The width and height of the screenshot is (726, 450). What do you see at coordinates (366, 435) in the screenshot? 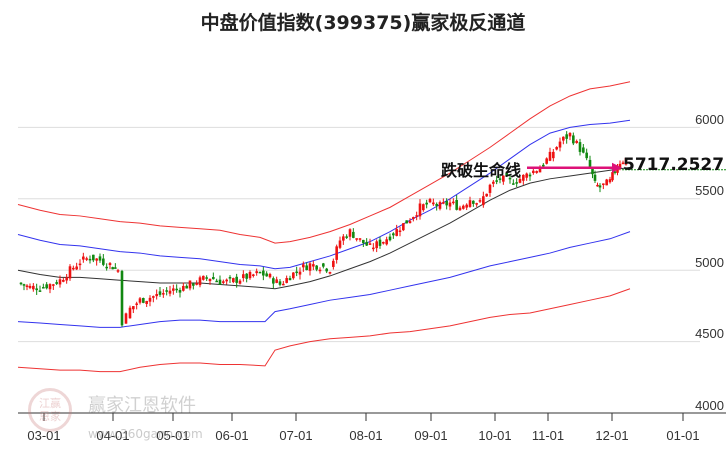
I see `x-tick-08-01: 08-01` at bounding box center [366, 435].